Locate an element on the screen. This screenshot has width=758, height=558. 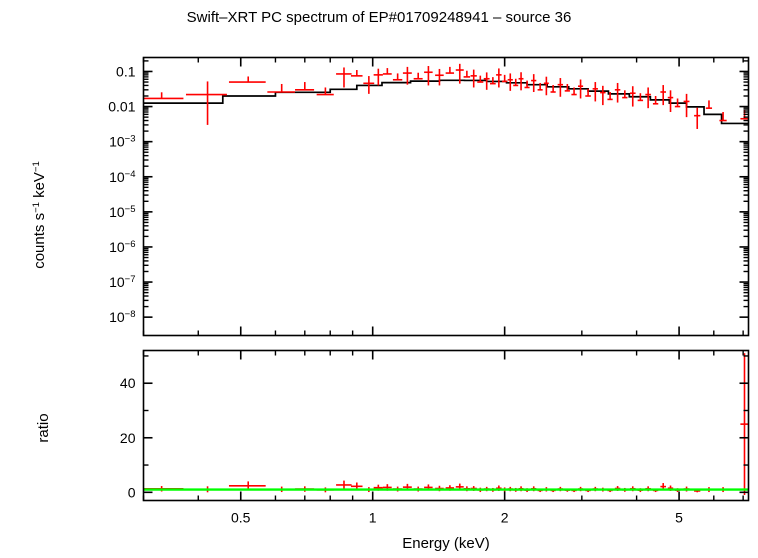
ratio-tick-label: 0 is located at coordinates (132, 492).